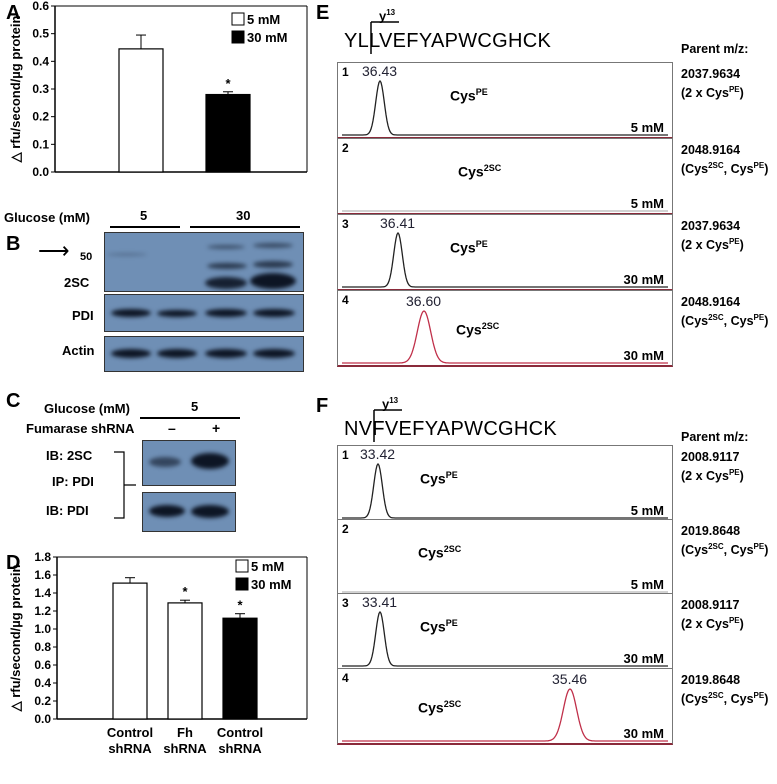 This screenshot has height=784, width=777. I want to click on c-plus: +, so click(216, 428).